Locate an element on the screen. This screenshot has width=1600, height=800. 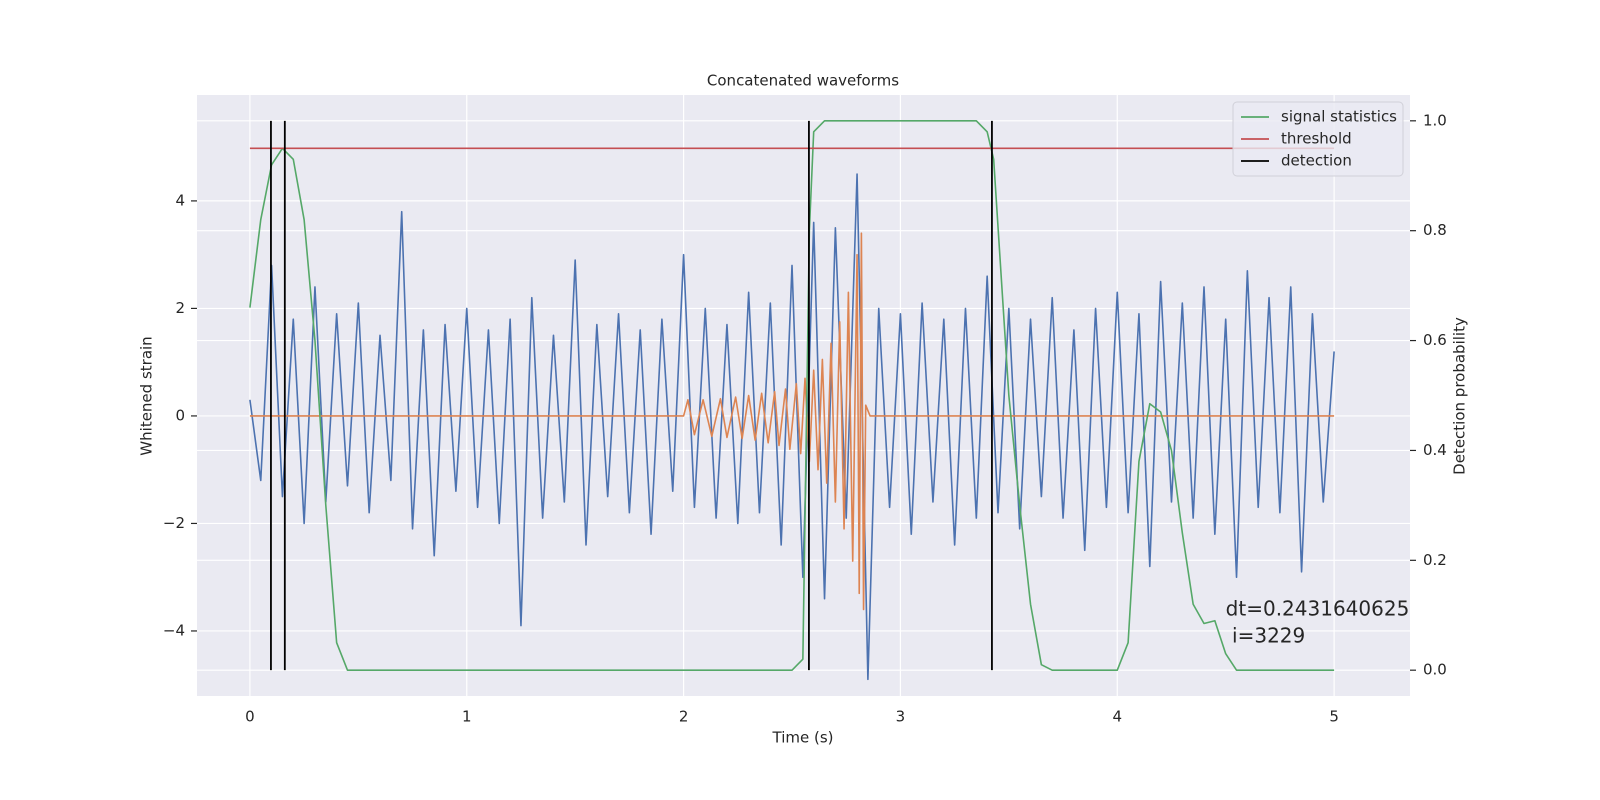
x-tick-label: 3 is located at coordinates (901, 717).